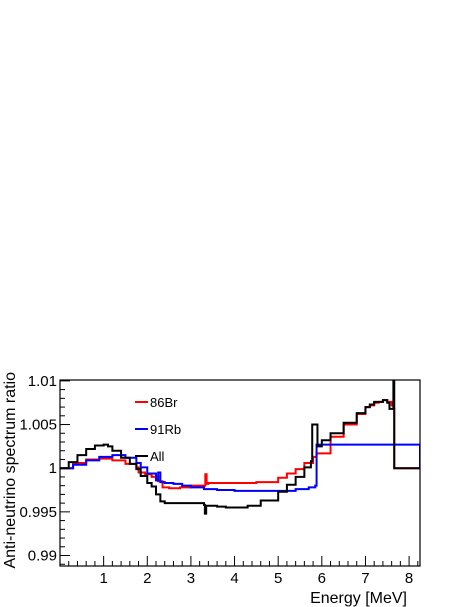  What do you see at coordinates (322, 578) in the screenshot?
I see `x-tick-label: 6` at bounding box center [322, 578].